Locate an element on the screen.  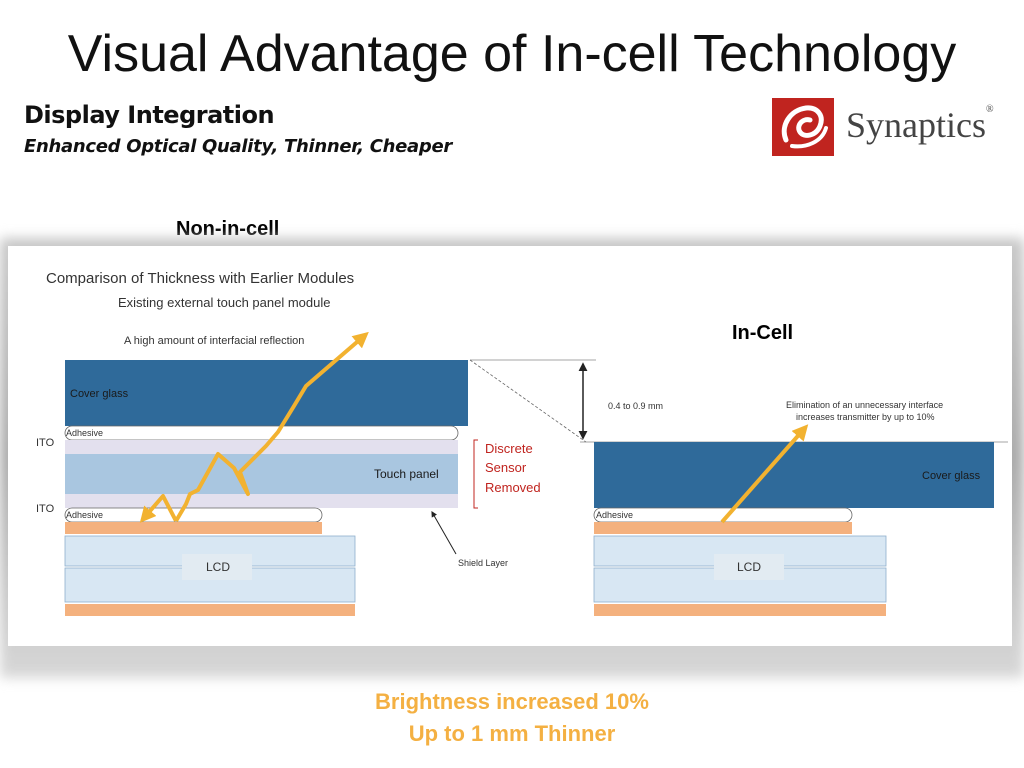
left-adhesive-top-label: Adhesive is located at coordinates (84, 433).